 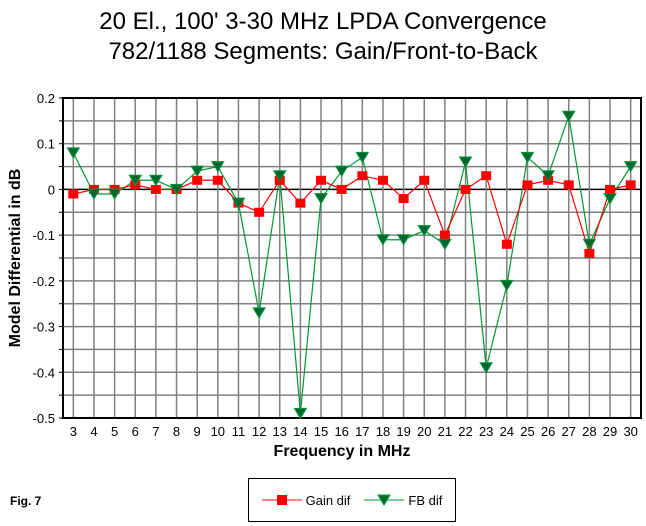 What do you see at coordinates (51, 189) in the screenshot?
I see `y-tick-label: 0` at bounding box center [51, 189].